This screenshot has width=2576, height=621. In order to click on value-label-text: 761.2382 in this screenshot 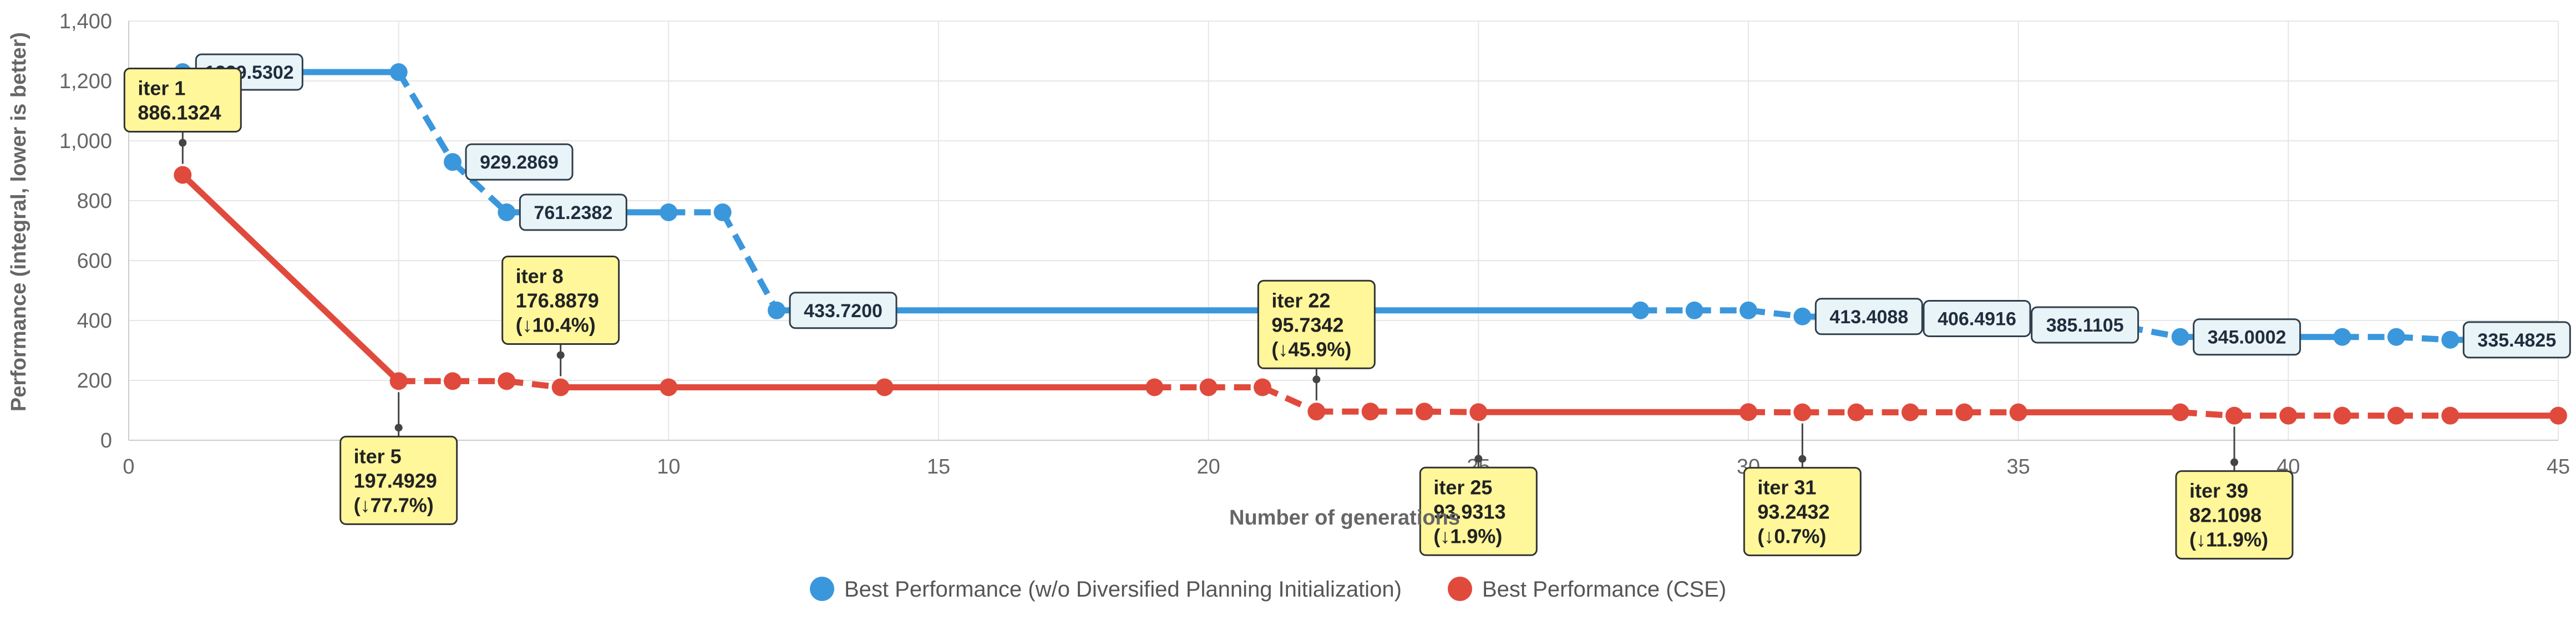, I will do `click(573, 213)`.